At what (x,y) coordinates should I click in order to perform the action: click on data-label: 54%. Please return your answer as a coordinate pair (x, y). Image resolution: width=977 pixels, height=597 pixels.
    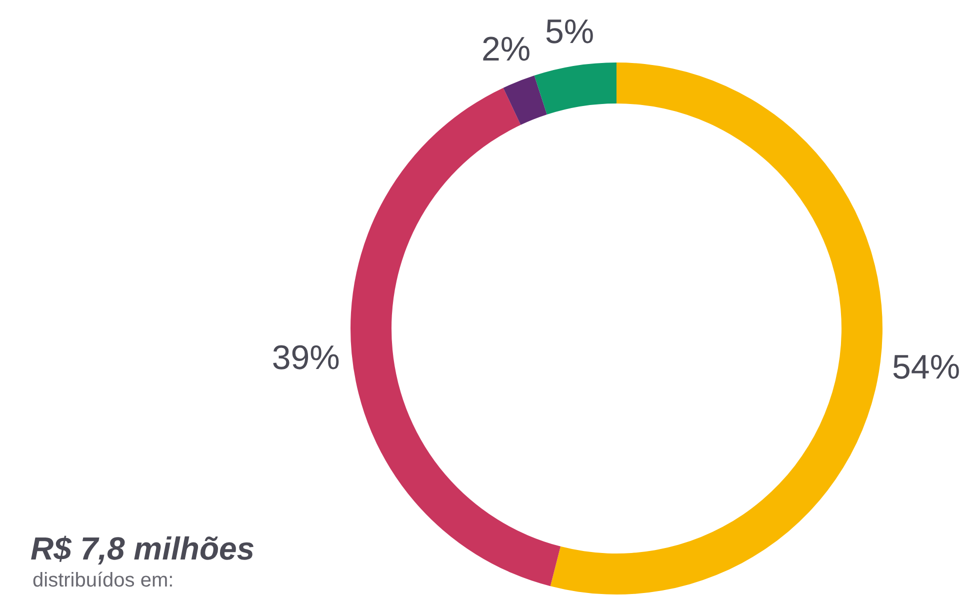
    Looking at the image, I should click on (926, 367).